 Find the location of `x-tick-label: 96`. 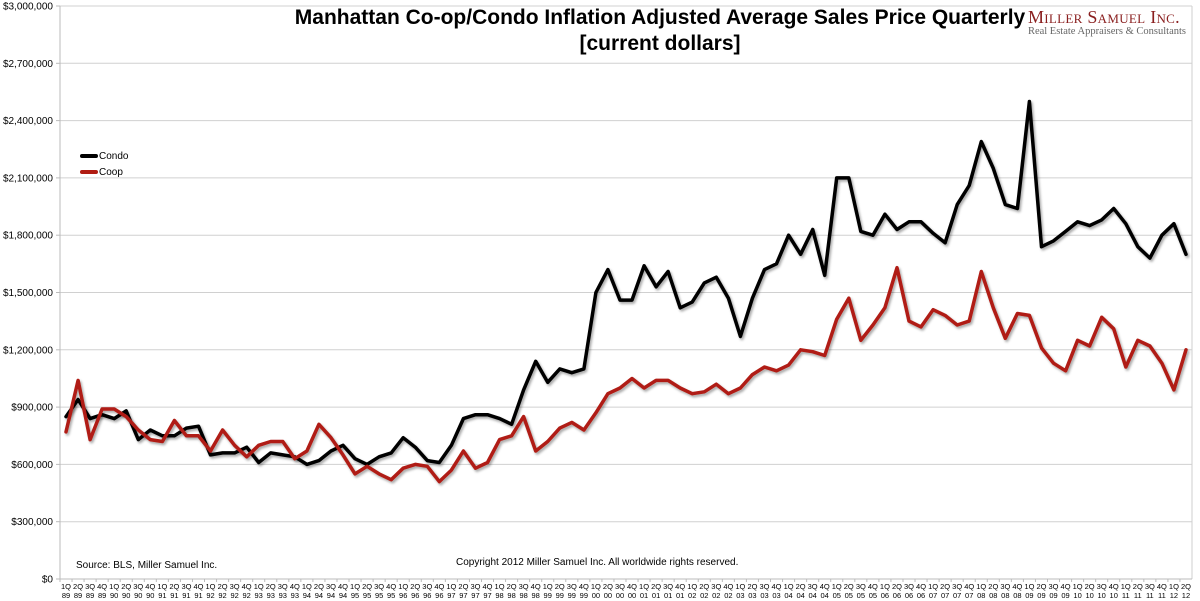

x-tick-label: 96 is located at coordinates (427, 595).